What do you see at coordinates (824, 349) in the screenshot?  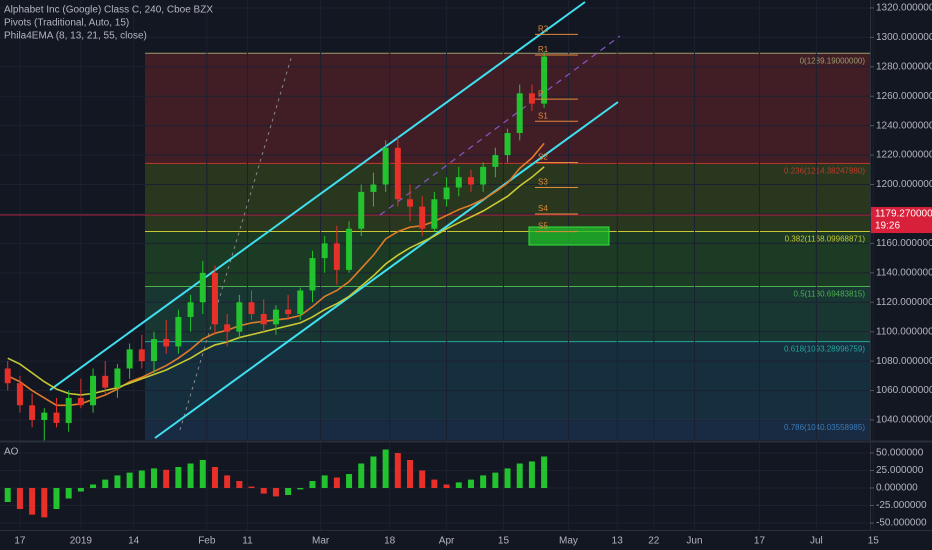 I see `fib-label: 0.618(1093.28996759)` at bounding box center [824, 349].